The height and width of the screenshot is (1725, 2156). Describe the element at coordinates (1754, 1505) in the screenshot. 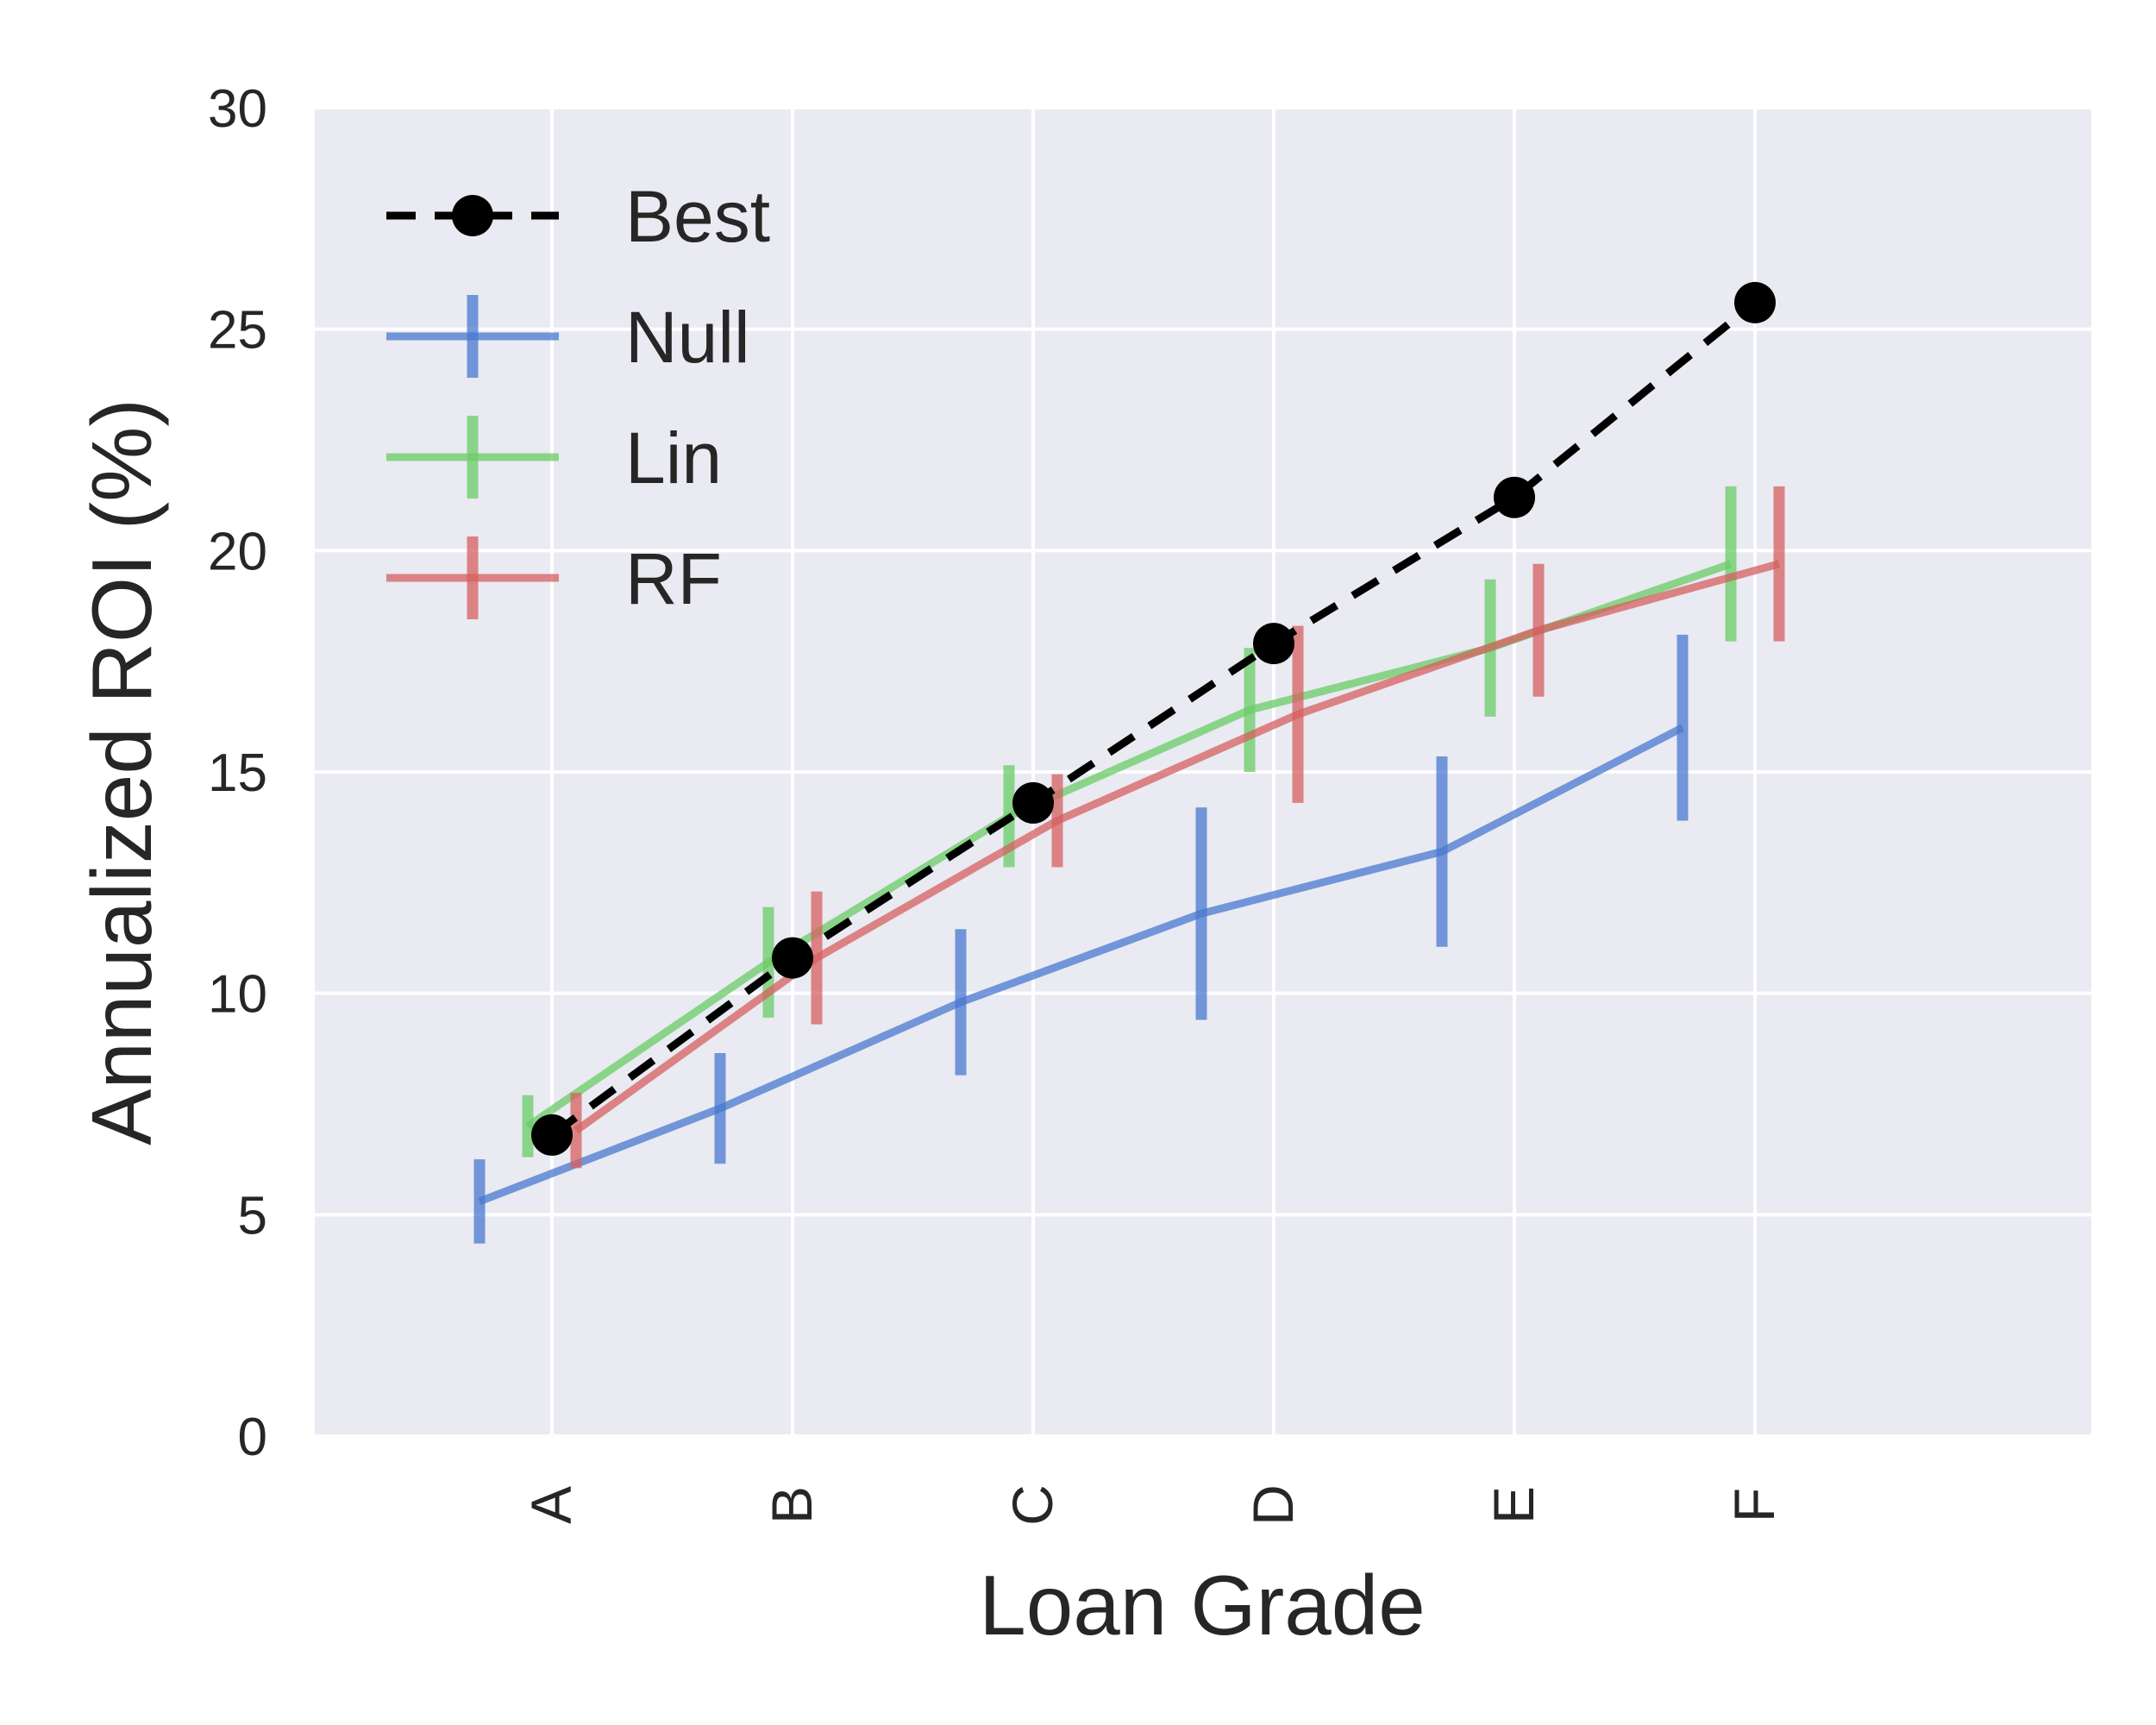

I see `x-tick-label: F` at that location.